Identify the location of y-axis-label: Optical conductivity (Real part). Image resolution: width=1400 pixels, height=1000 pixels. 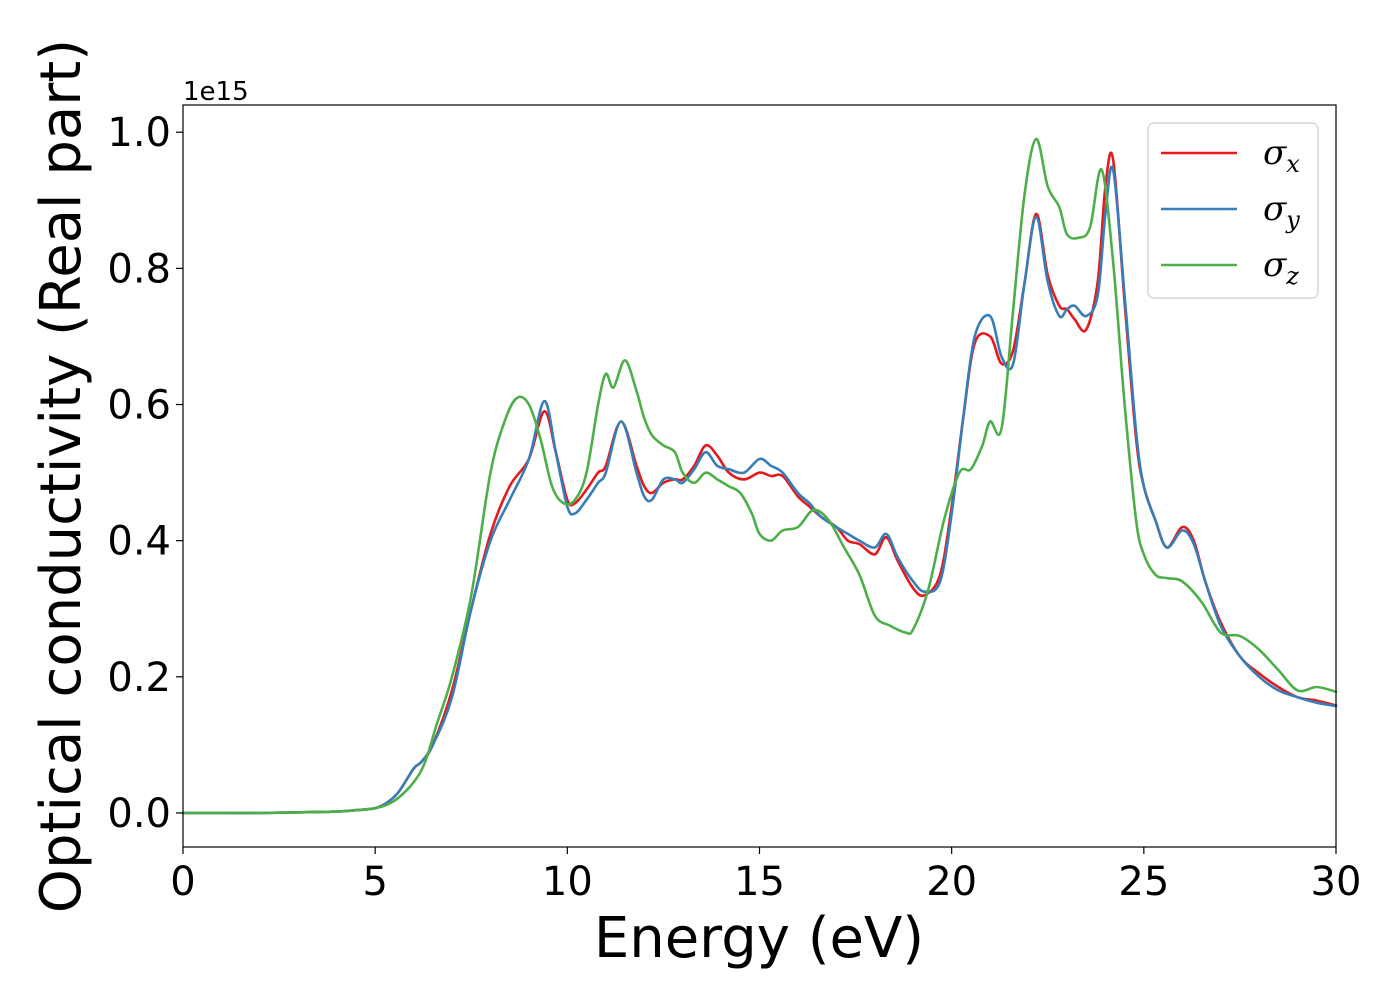
(61, 476).